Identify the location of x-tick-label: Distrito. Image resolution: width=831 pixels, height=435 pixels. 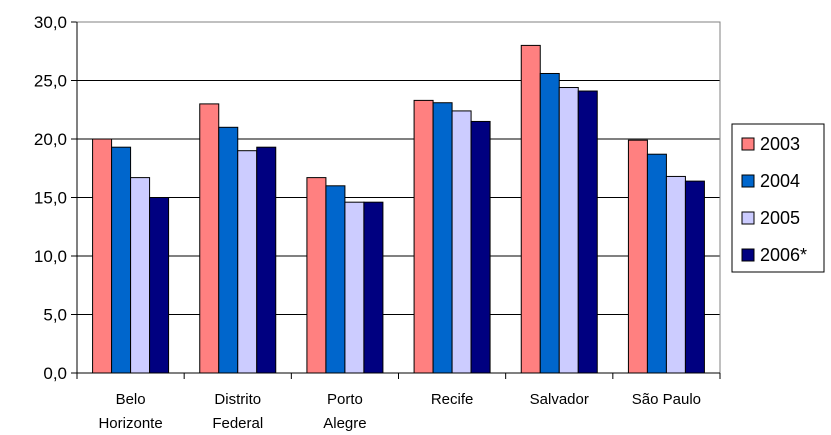
(237, 399).